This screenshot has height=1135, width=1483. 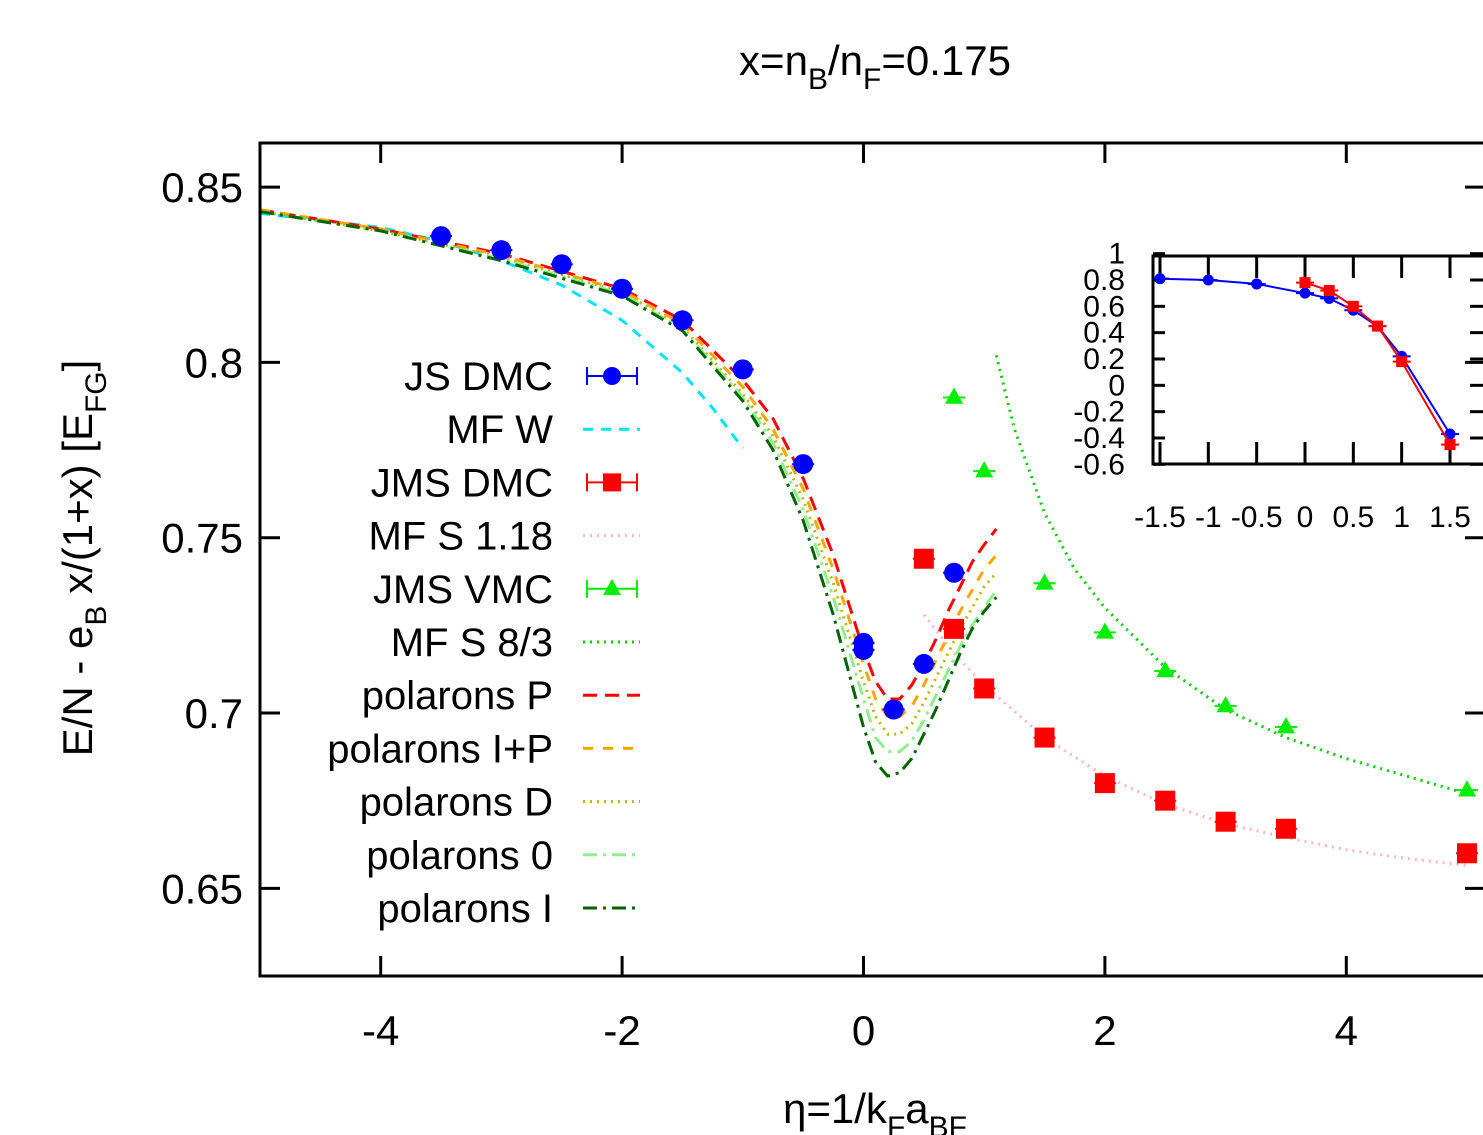 I want to click on legend-label: JS DMC, so click(x=478, y=377).